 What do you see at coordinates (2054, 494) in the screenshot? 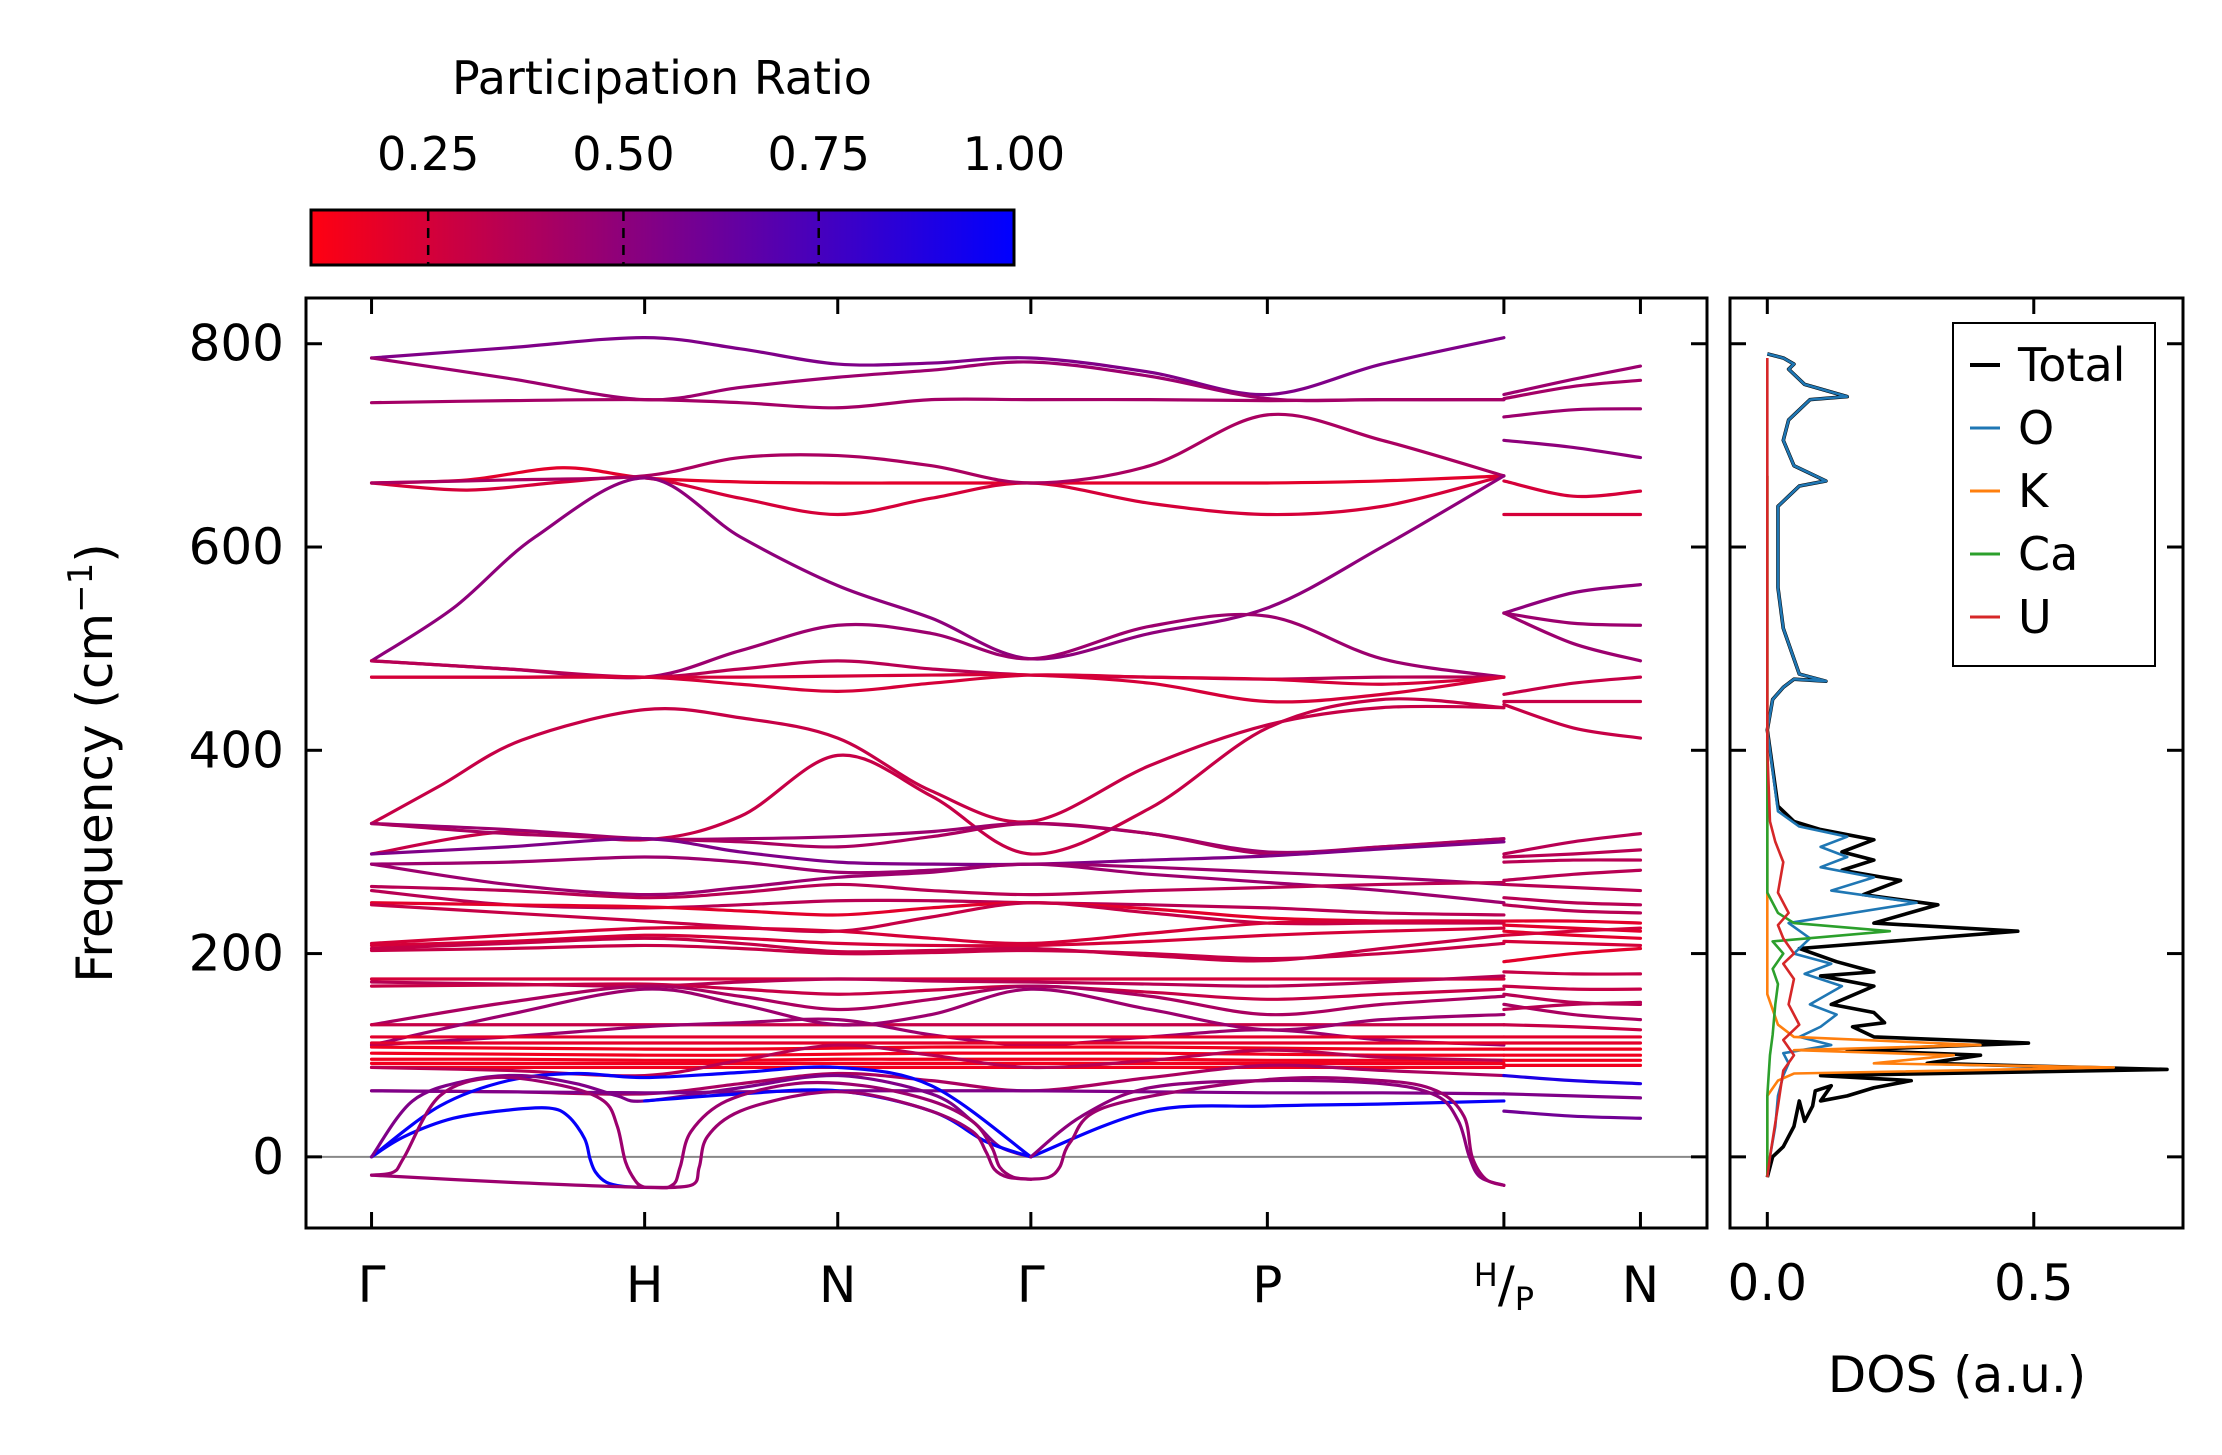
I see `legend: Total OK Ca U` at bounding box center [2054, 494].